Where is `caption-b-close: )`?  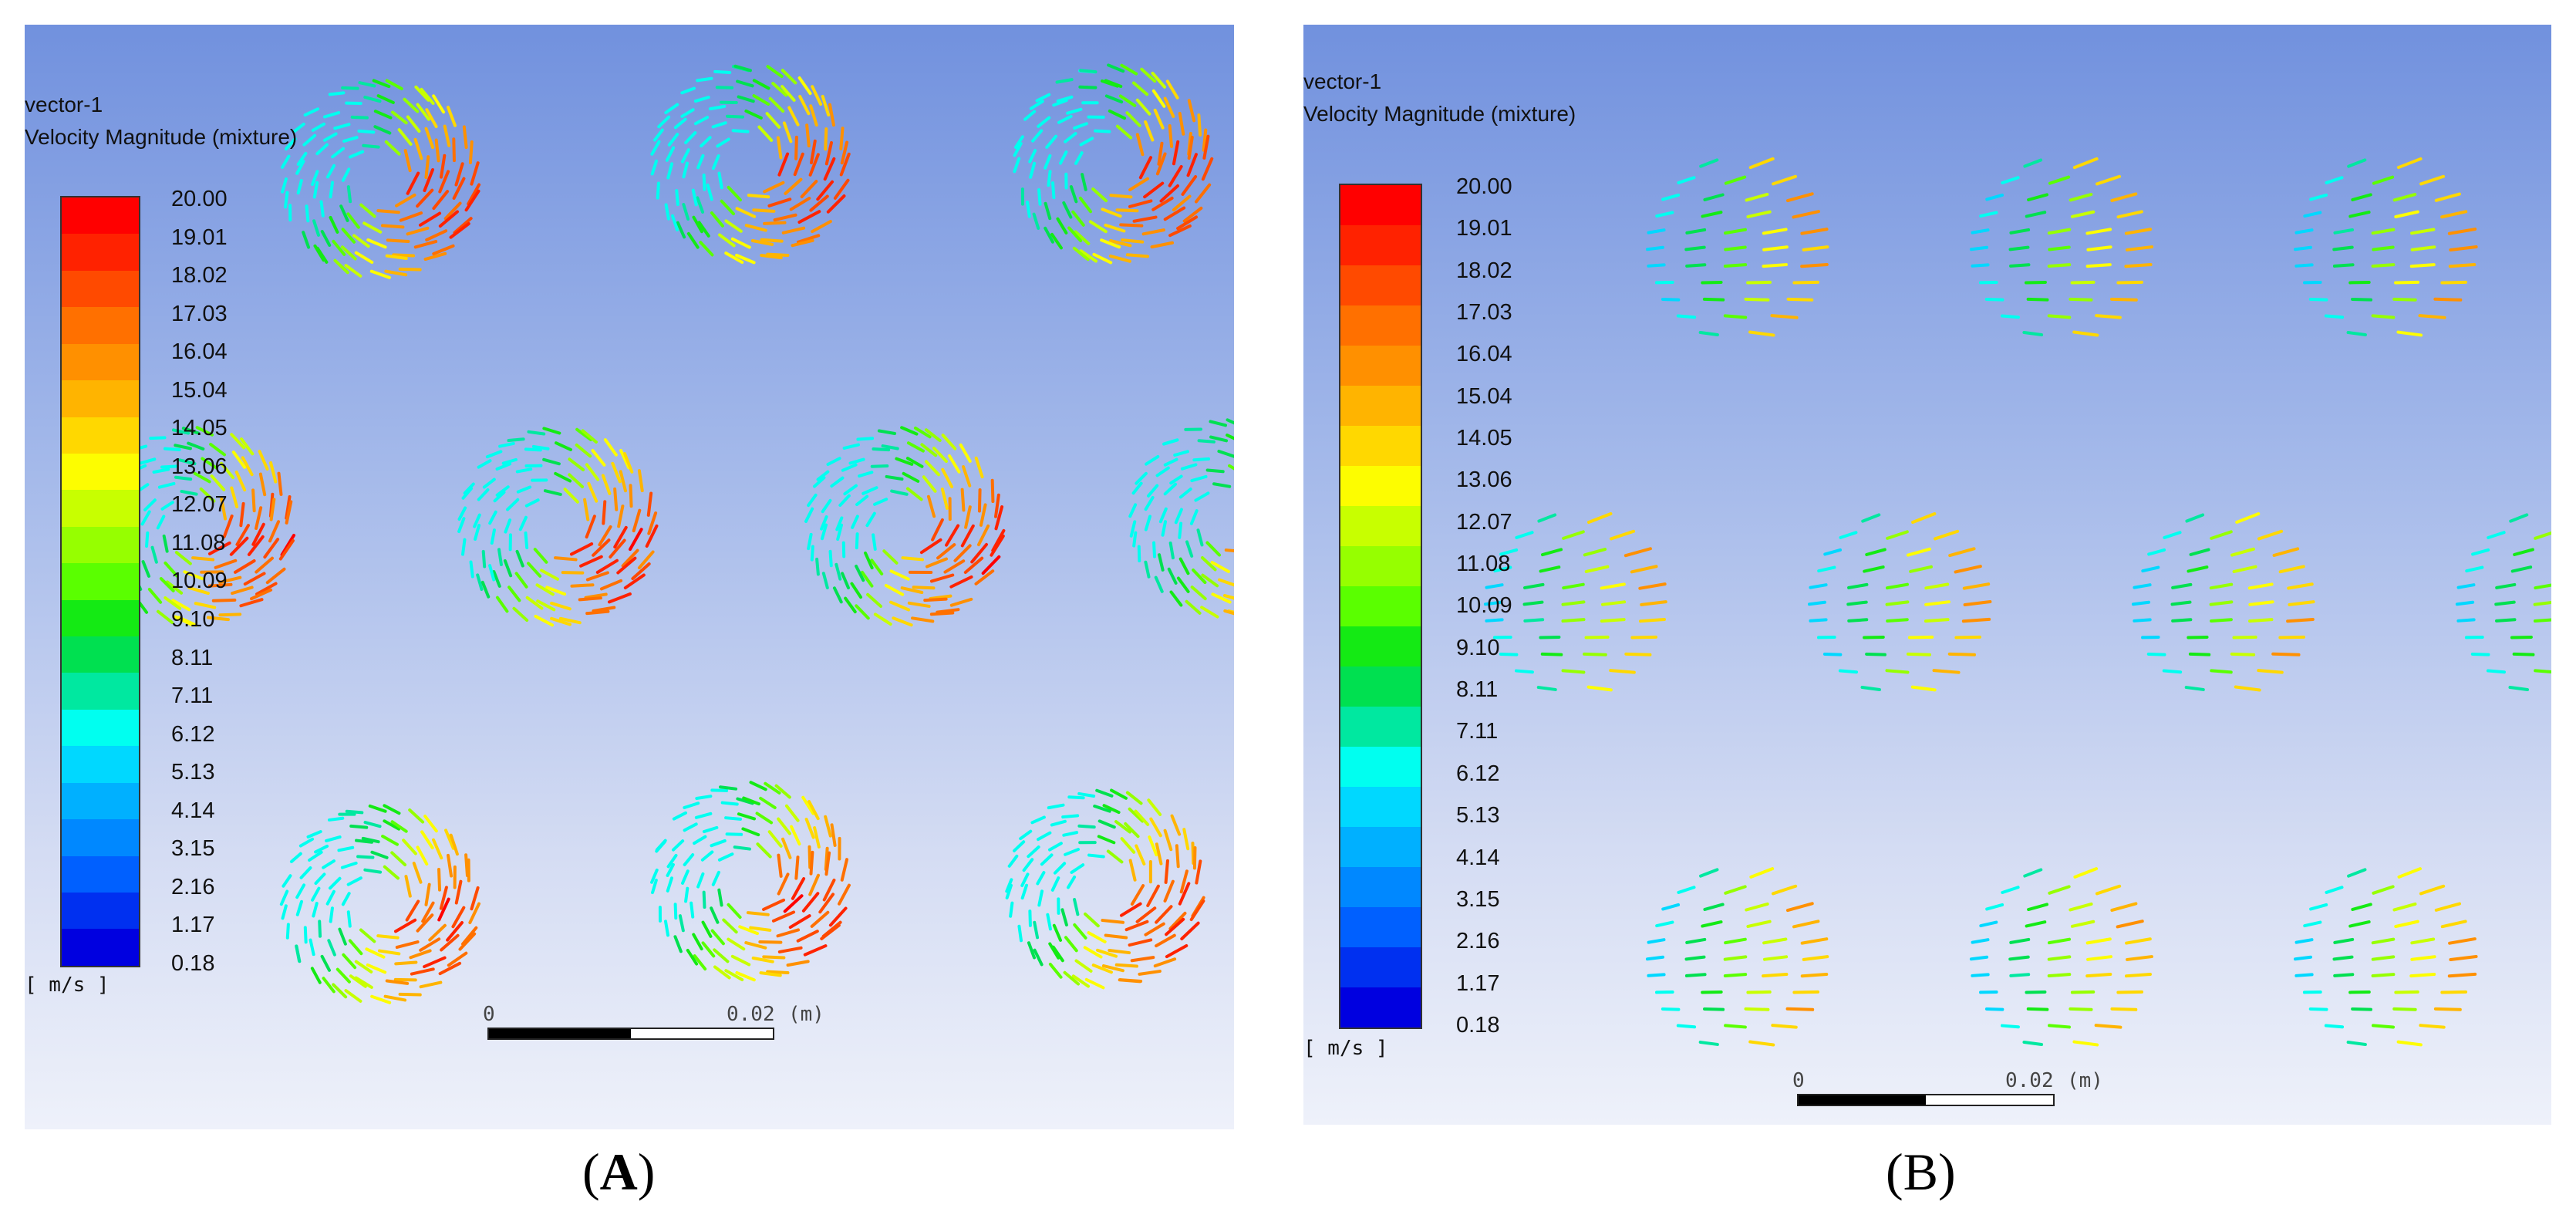 caption-b-close: ) is located at coordinates (1947, 1171).